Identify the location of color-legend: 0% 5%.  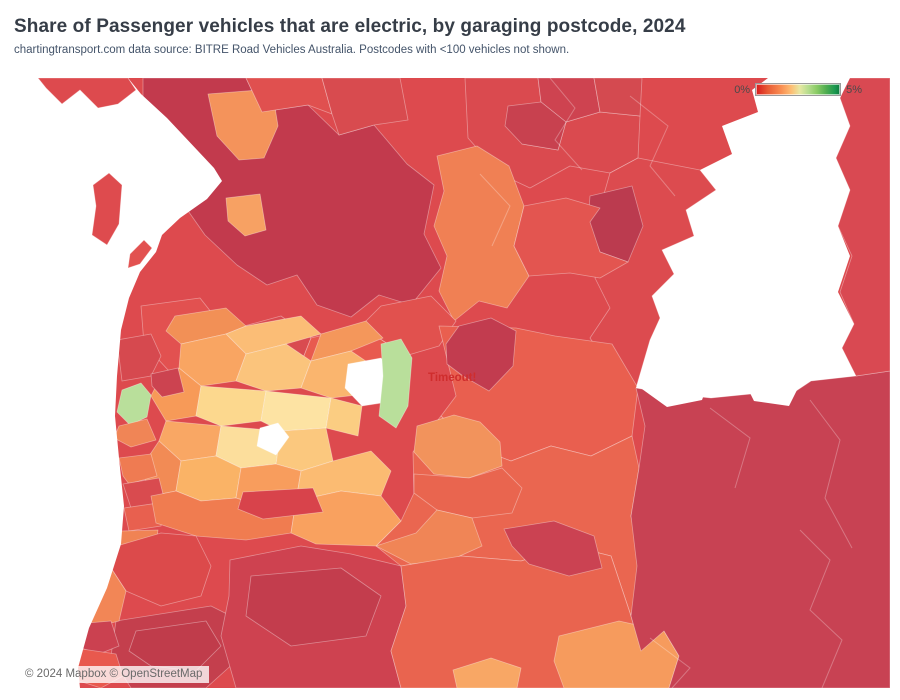
(798, 89).